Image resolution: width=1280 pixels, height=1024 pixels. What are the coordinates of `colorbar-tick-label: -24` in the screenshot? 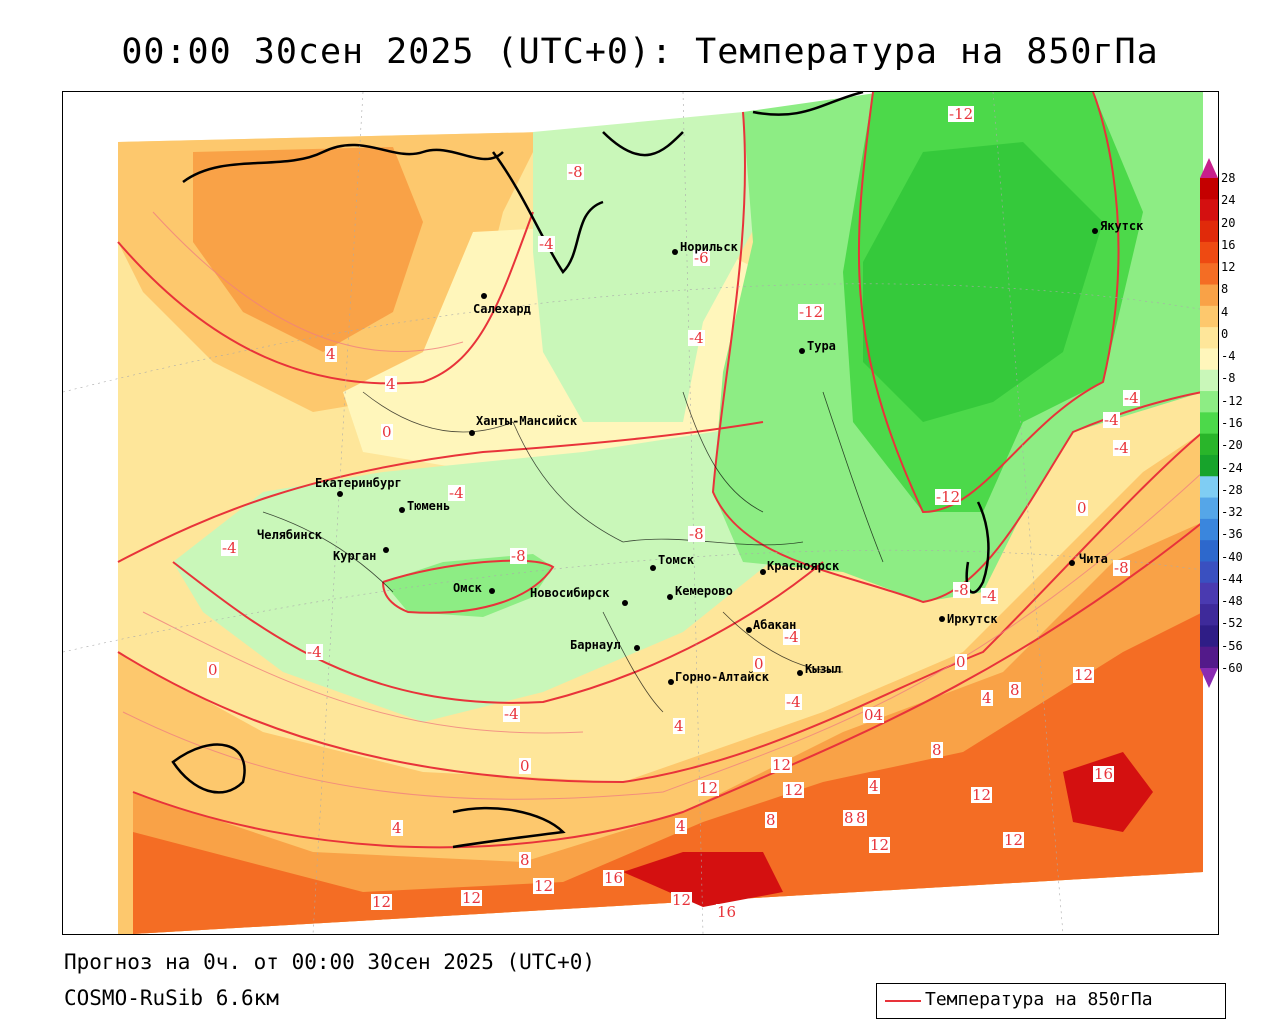 It's located at (1232, 467).